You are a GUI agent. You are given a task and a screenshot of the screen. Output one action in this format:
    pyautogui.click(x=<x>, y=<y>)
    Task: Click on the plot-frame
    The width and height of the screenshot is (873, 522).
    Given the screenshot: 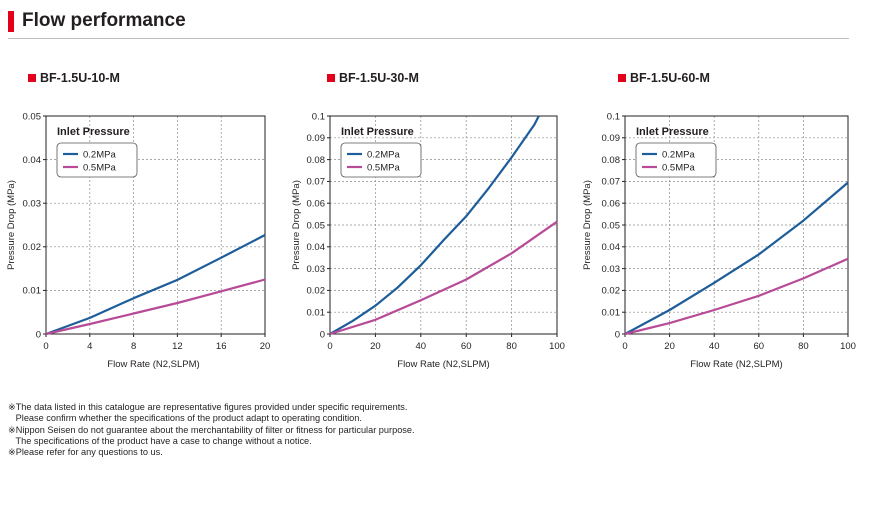 What is the action you would take?
    pyautogui.click(x=155, y=225)
    